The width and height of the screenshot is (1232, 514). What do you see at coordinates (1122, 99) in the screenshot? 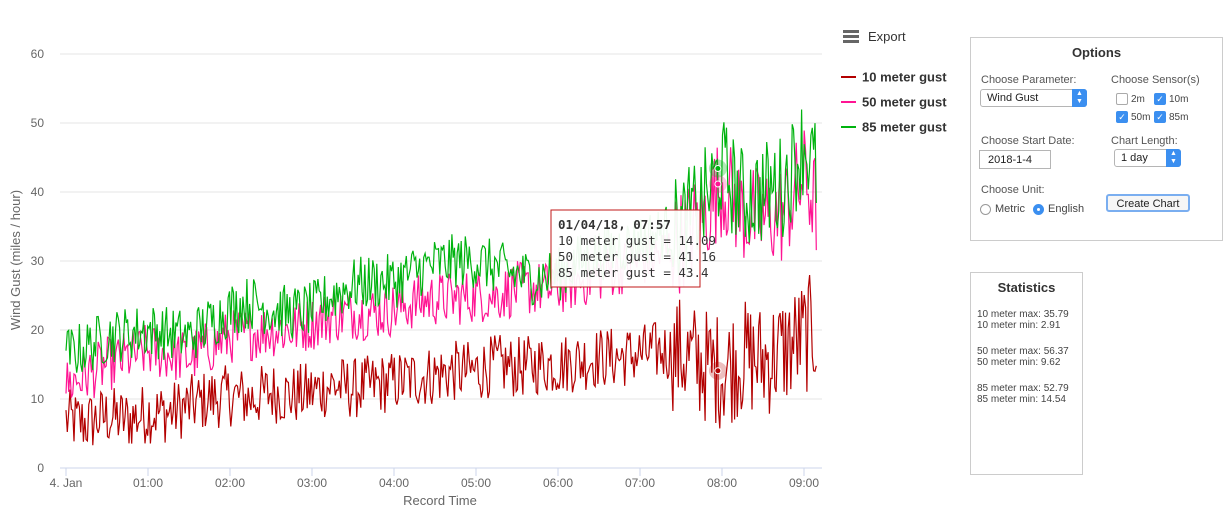
I see `checkbox-unchecked-icon` at bounding box center [1122, 99].